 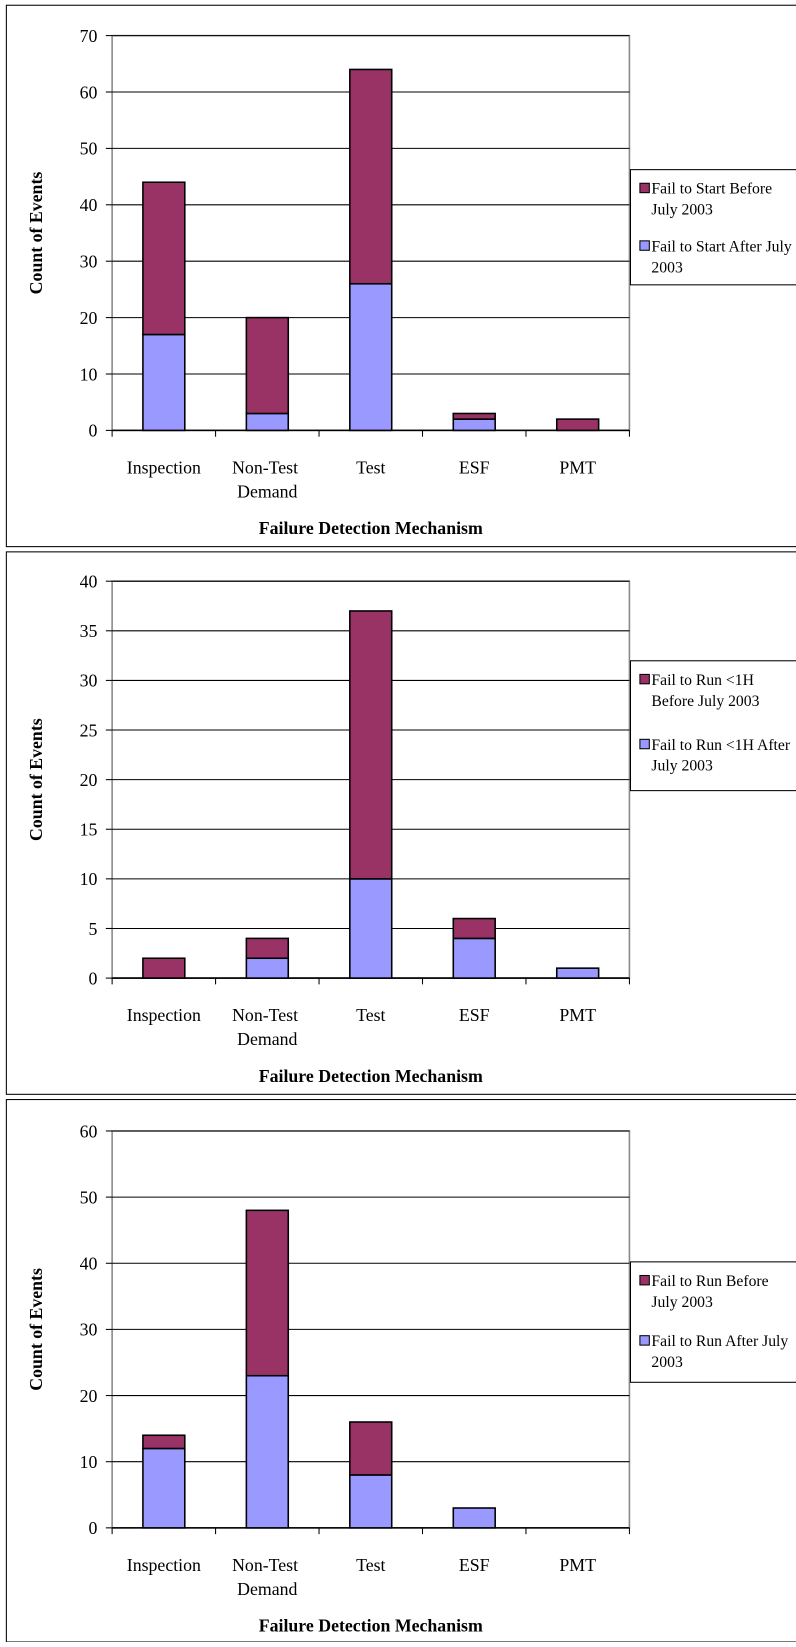 I want to click on legend-label: Fail to Run Before July 2003, so click(x=711, y=1292).